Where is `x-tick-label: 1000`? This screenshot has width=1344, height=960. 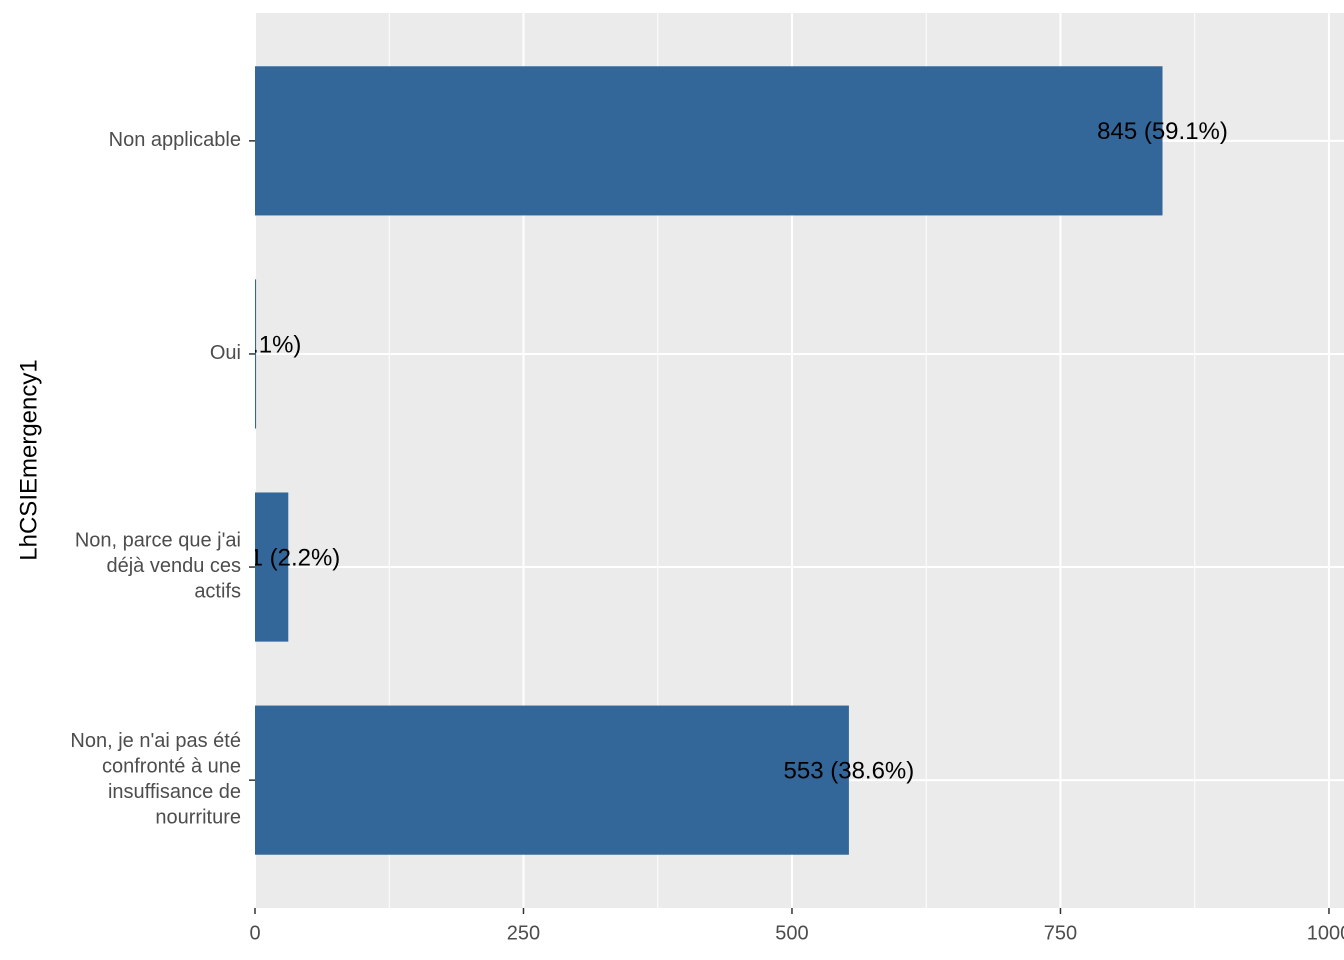 x-tick-label: 1000 is located at coordinates (1325, 933).